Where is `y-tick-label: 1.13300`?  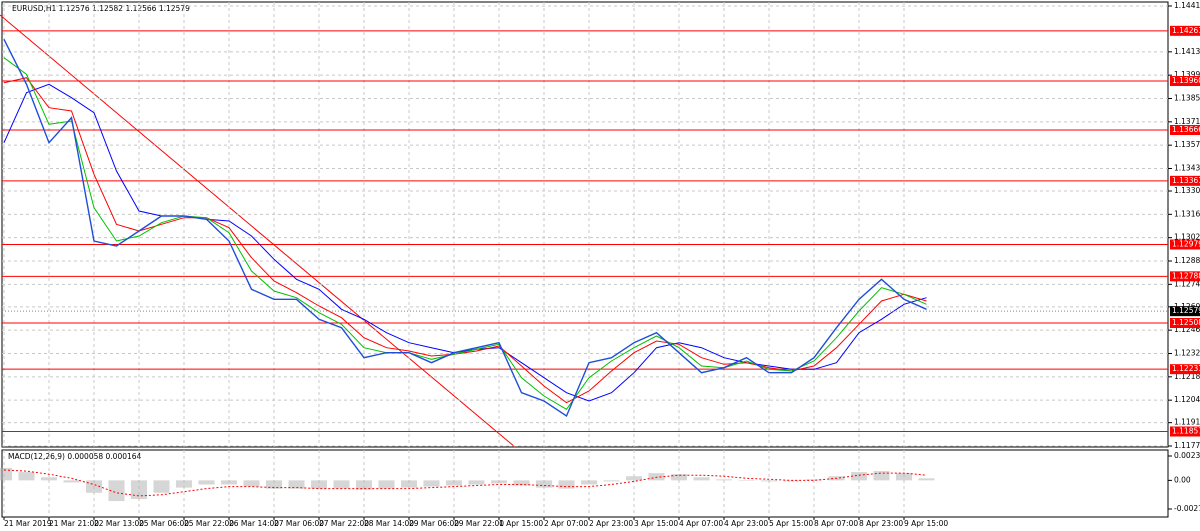 y-tick-label: 1.13300 is located at coordinates (1187, 190).